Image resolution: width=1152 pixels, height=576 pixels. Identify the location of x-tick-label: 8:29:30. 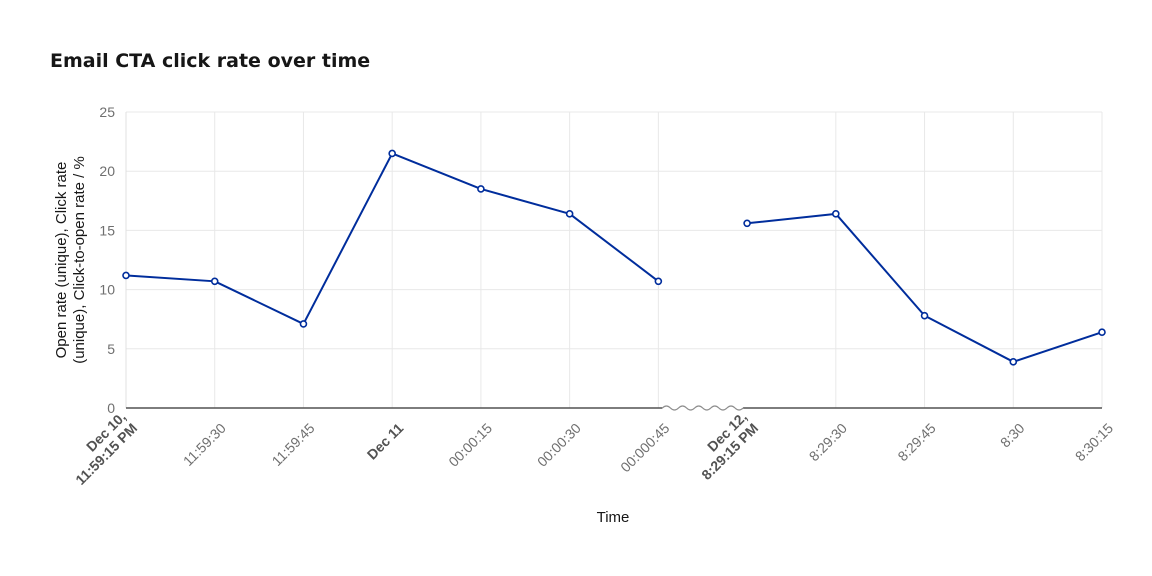
(828, 442).